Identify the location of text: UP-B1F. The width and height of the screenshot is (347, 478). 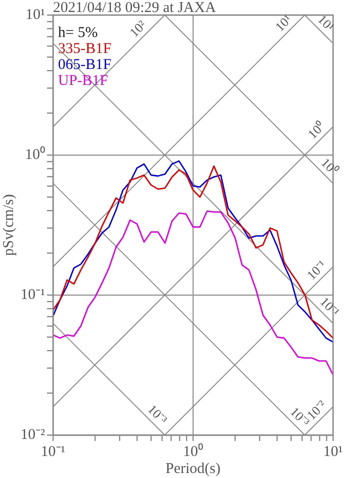
(83, 81).